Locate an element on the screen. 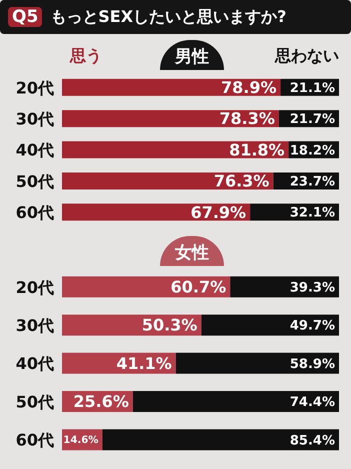 The height and width of the screenshot is (469, 351). data-label: 50.3% is located at coordinates (170, 325).